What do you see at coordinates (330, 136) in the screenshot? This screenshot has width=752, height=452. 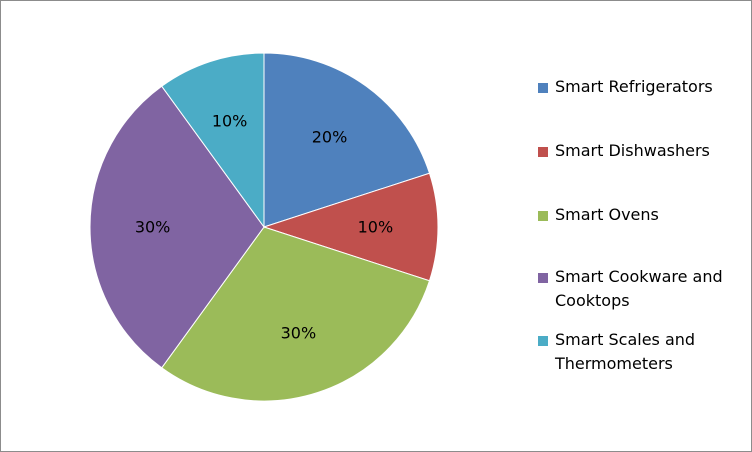 I see `slice-data-label: 20%` at bounding box center [330, 136].